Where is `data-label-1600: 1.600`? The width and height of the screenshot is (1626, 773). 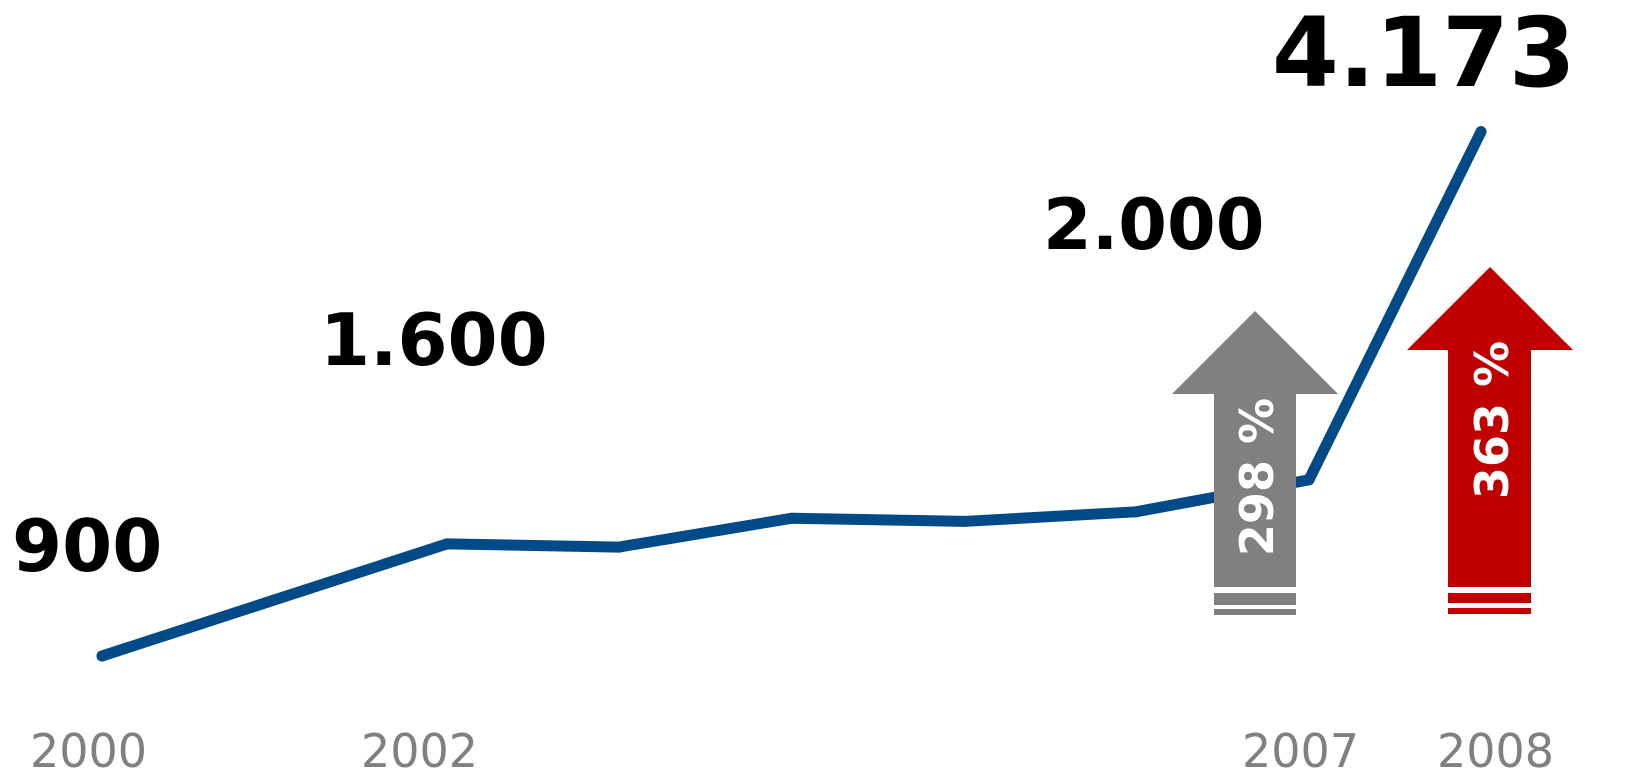 data-label-1600: 1.600 is located at coordinates (434, 340).